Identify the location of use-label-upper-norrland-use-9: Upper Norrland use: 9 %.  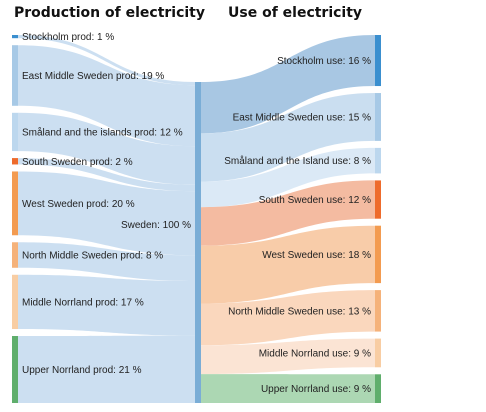
(316, 389).